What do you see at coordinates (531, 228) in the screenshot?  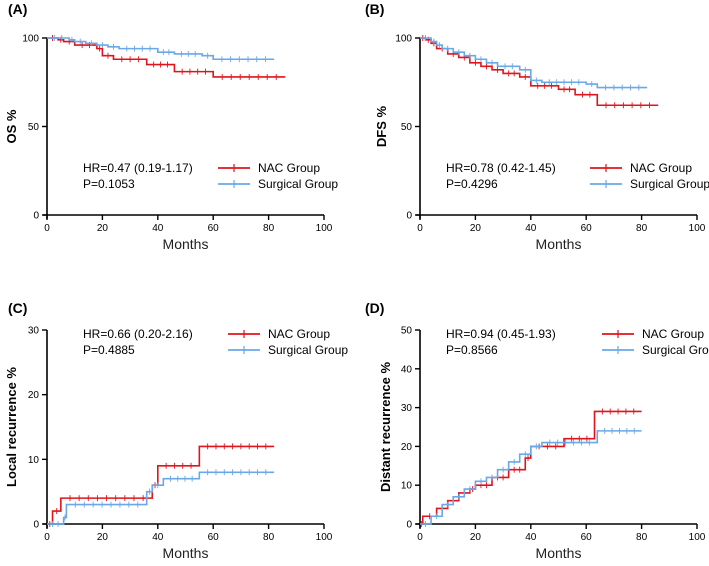 I see `panel-2-x-tick-label: 40` at bounding box center [531, 228].